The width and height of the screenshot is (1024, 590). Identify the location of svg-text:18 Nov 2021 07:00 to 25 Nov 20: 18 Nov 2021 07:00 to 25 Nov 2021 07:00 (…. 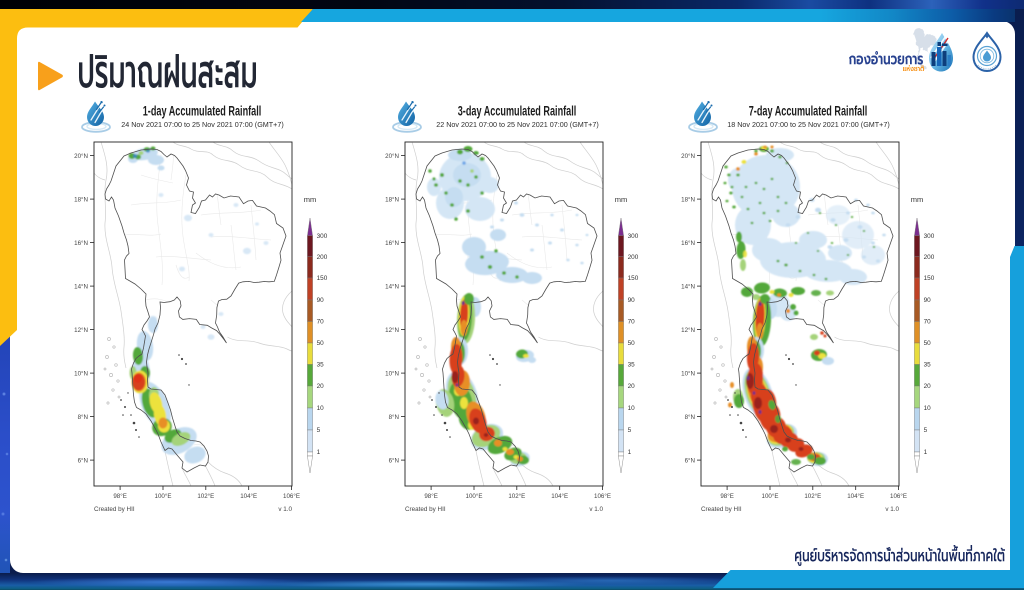
(808, 124).